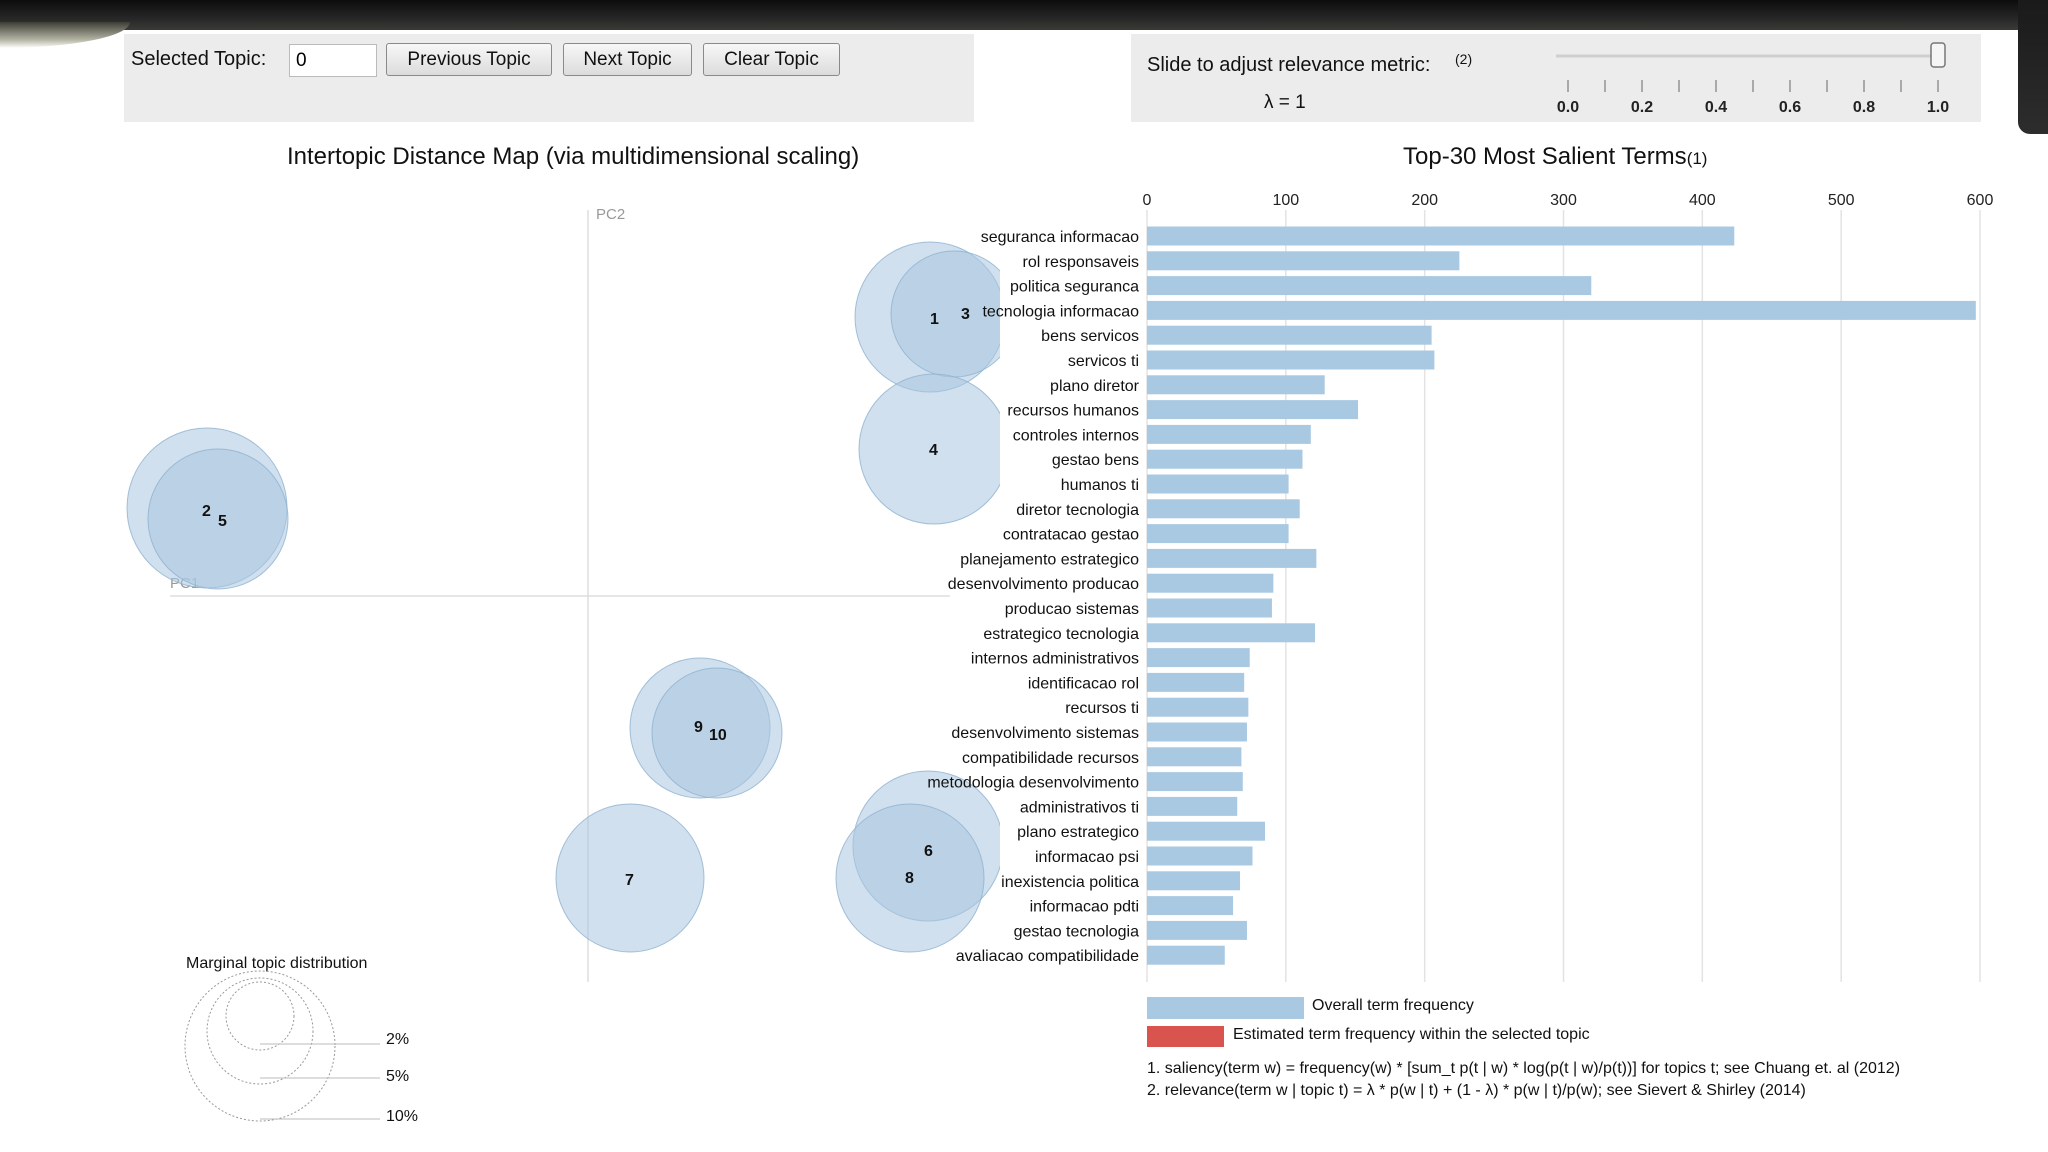 This screenshot has width=2048, height=1152. What do you see at coordinates (2033, 67) in the screenshot?
I see `window-edge-decoration` at bounding box center [2033, 67].